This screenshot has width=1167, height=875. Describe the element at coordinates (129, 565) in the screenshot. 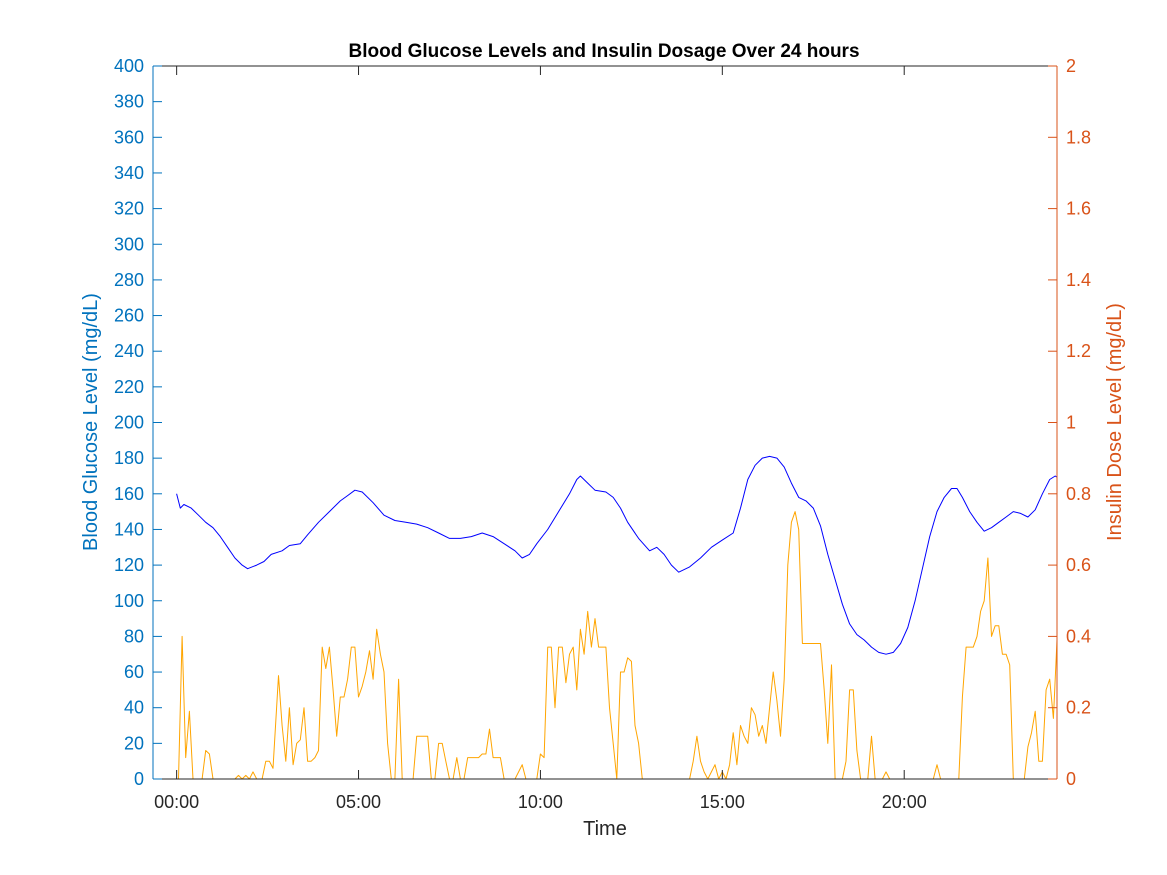

I see `left-y-tick-label: 120` at that location.